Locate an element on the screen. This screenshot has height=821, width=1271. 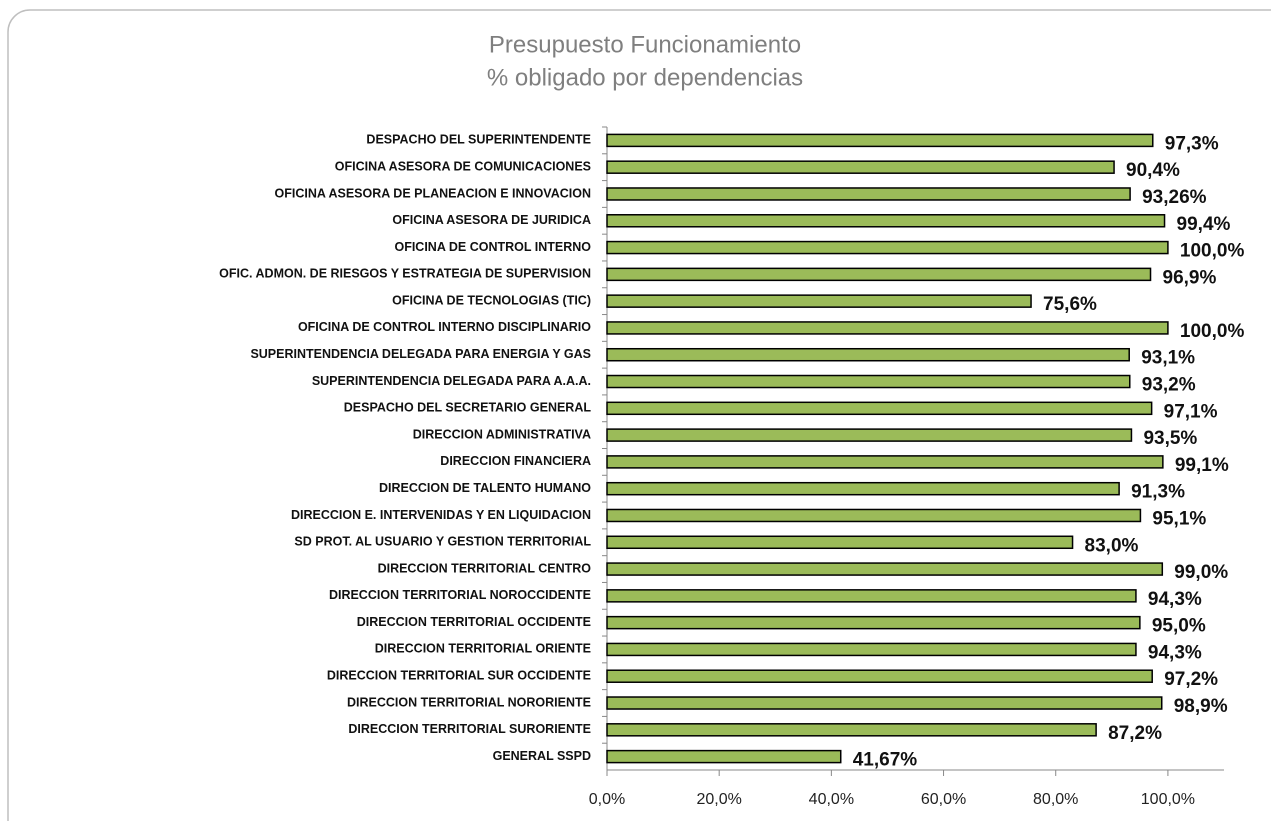
value-label: 99,0% is located at coordinates (1201, 572).